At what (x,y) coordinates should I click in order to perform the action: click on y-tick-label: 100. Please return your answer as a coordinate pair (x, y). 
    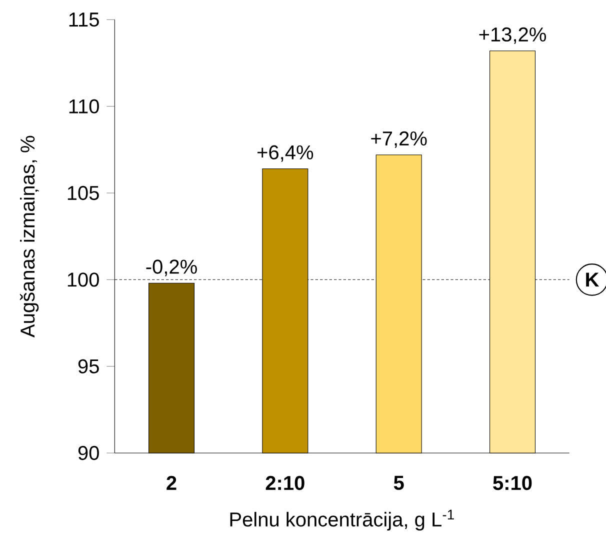
    Looking at the image, I should click on (83, 279).